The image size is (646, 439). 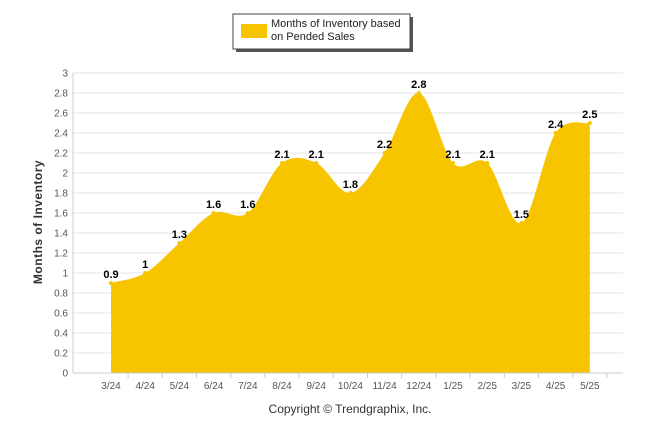 What do you see at coordinates (61, 294) in the screenshot?
I see `y-tick-label: 0.8` at bounding box center [61, 294].